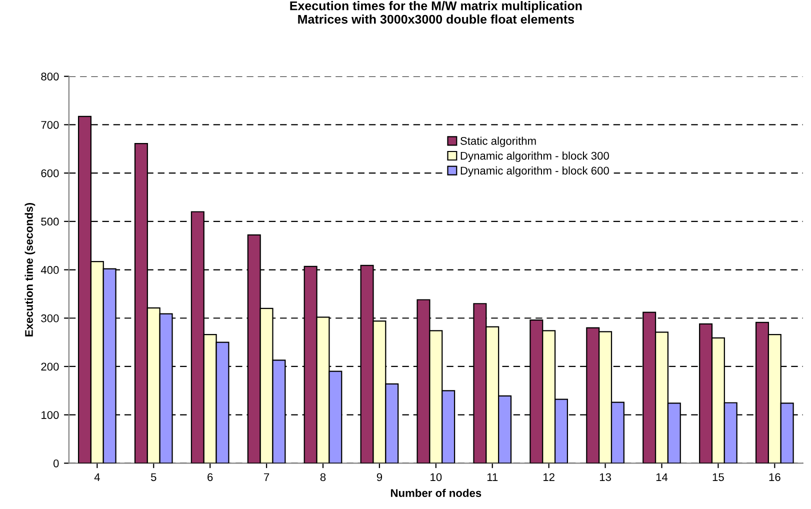 This screenshot has width=811, height=509. What do you see at coordinates (30, 269) in the screenshot?
I see `y-axis-title: Execution time (seconds)` at bounding box center [30, 269].